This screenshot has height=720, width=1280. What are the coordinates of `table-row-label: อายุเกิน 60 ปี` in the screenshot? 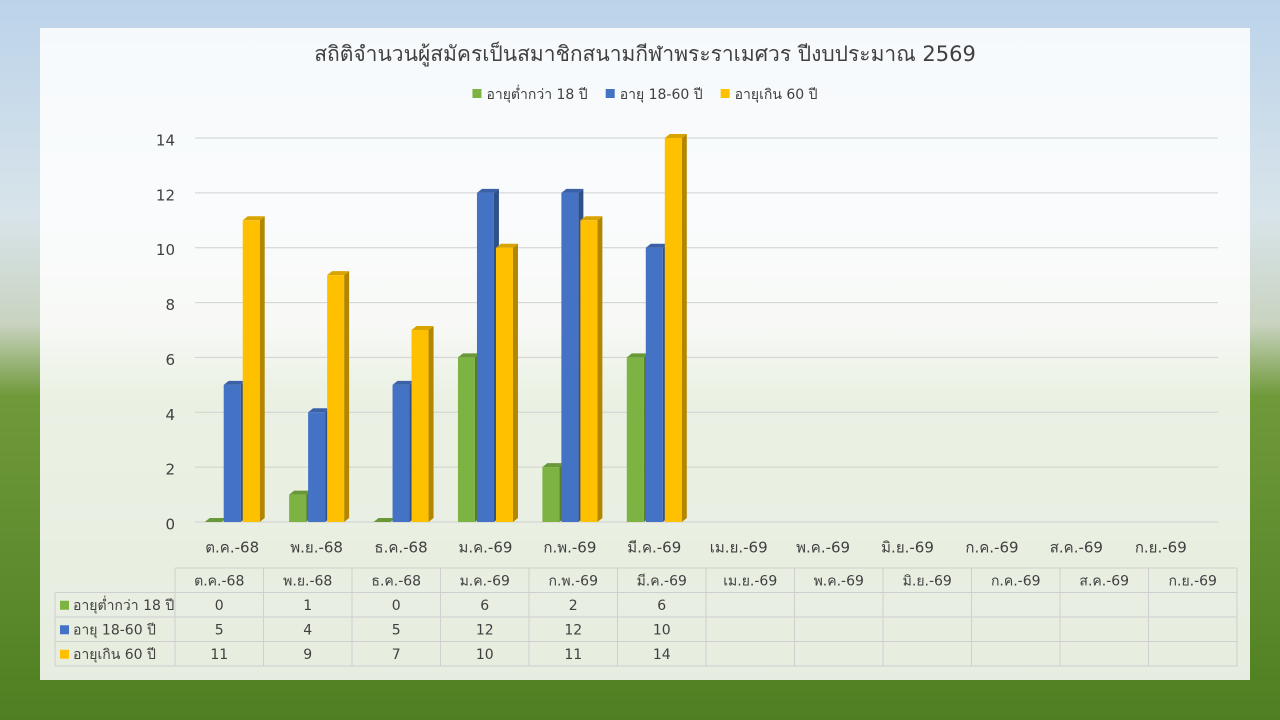 It's located at (114, 655).